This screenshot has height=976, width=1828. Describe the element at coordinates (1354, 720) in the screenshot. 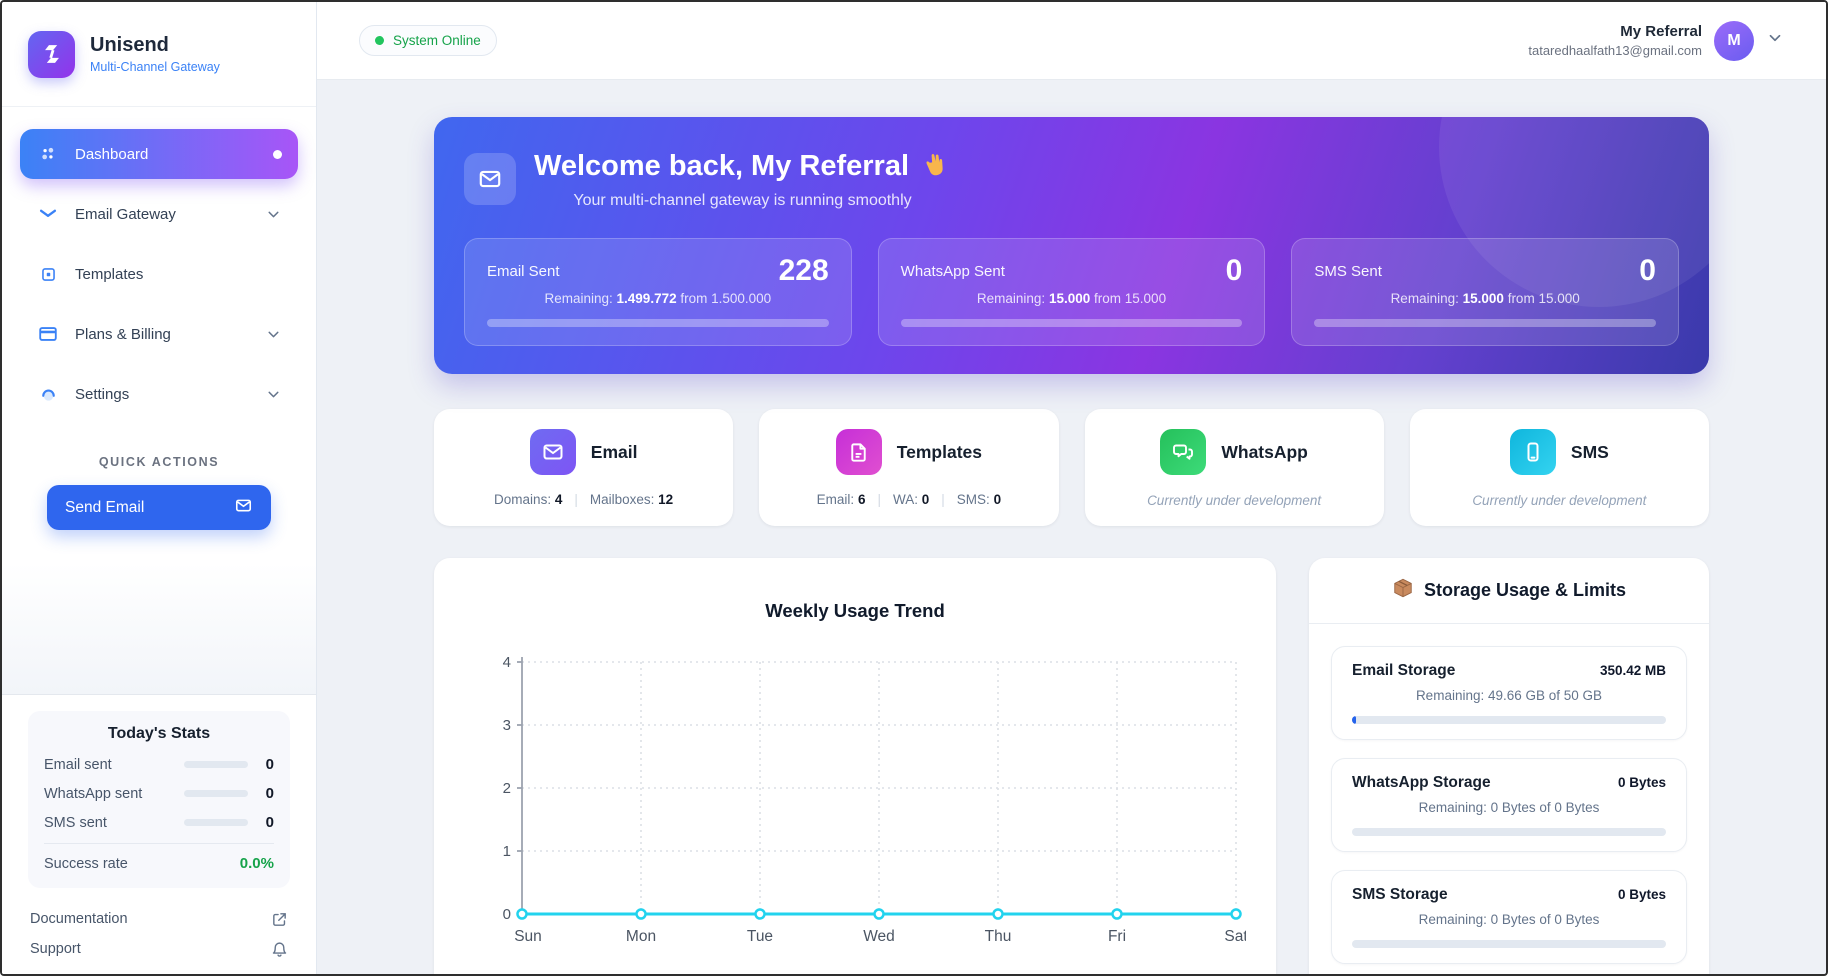

I see `progress-fill` at that location.